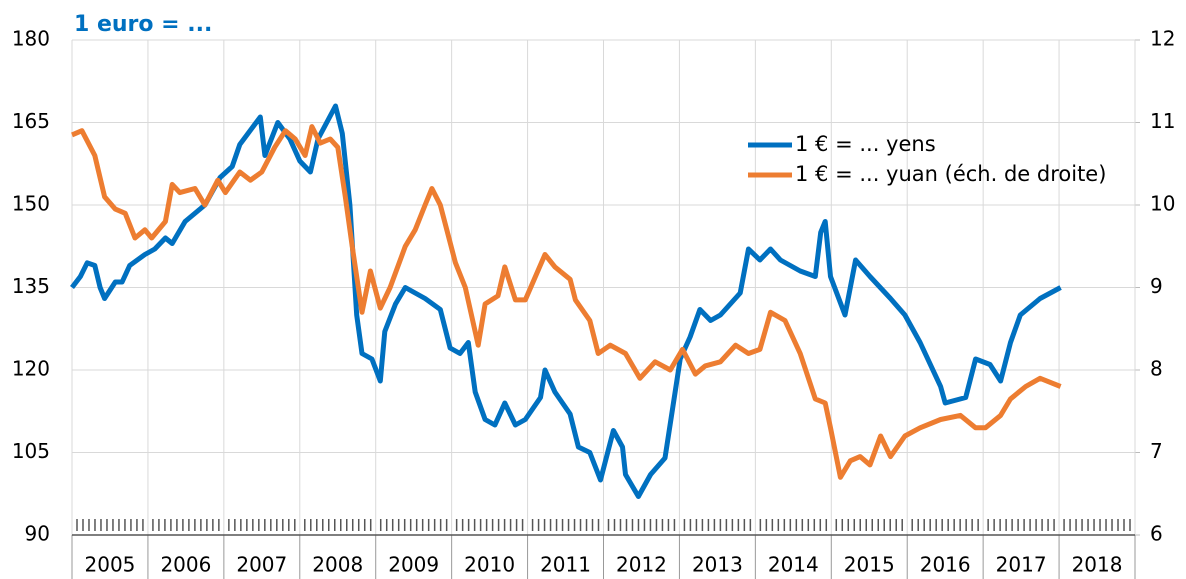 The width and height of the screenshot is (1186, 579). I want to click on x-tick-label: 2006, so click(185, 565).